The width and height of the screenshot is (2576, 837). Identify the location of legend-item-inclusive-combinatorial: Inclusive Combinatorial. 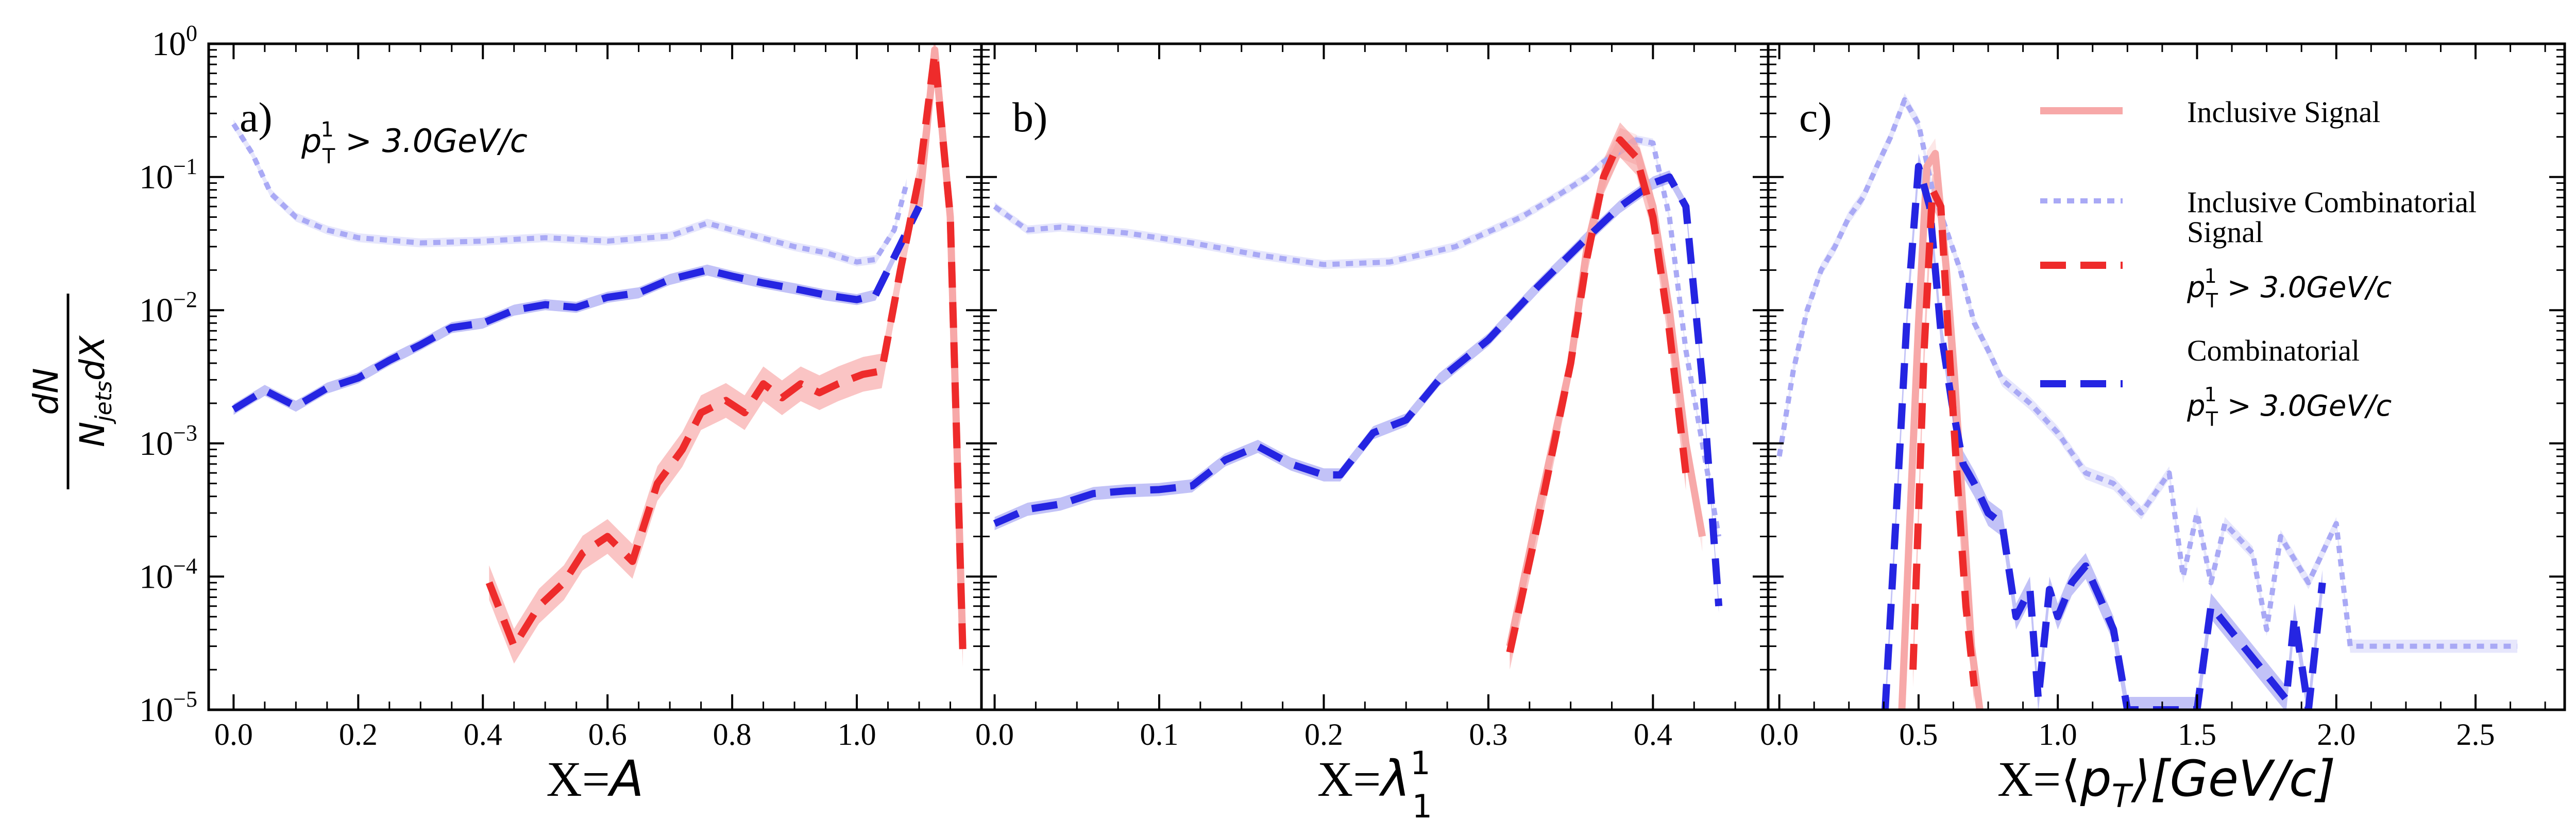
(2258, 202).